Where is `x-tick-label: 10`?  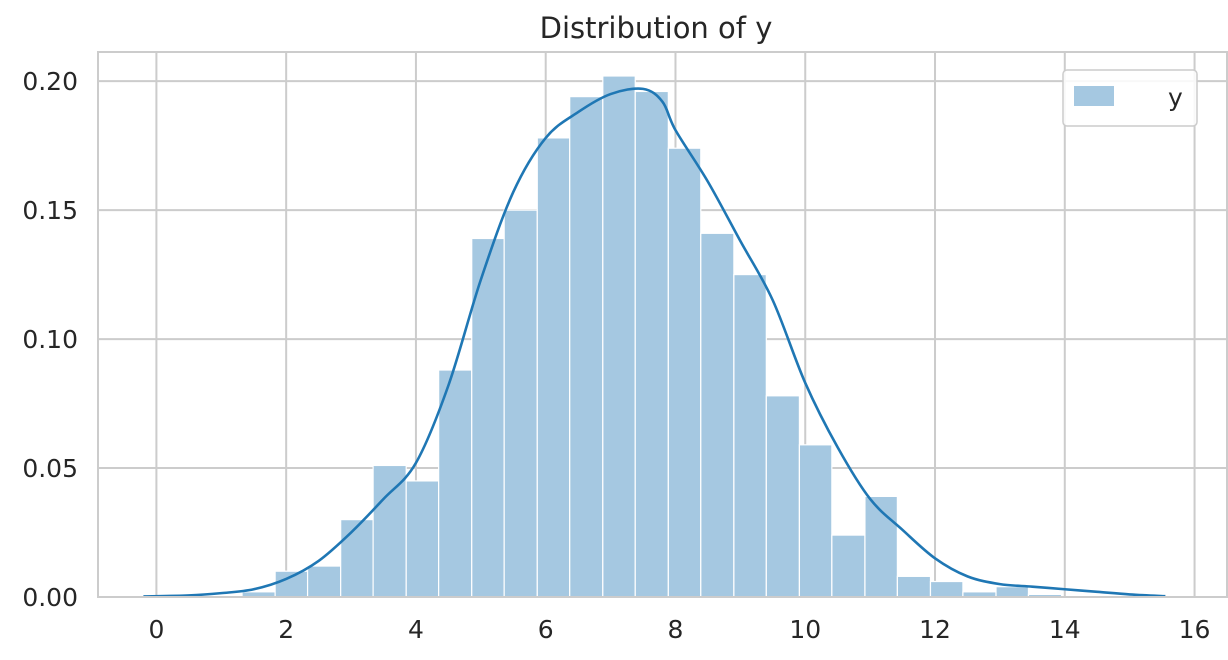
x-tick-label: 10 is located at coordinates (805, 629).